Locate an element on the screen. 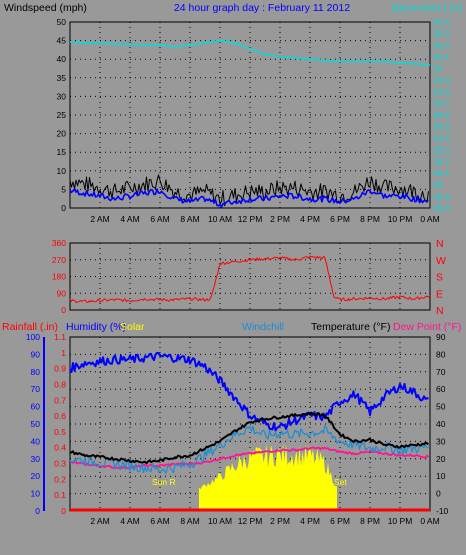 The width and height of the screenshot is (466, 555). baro-tick: 30 is located at coordinates (438, 69).